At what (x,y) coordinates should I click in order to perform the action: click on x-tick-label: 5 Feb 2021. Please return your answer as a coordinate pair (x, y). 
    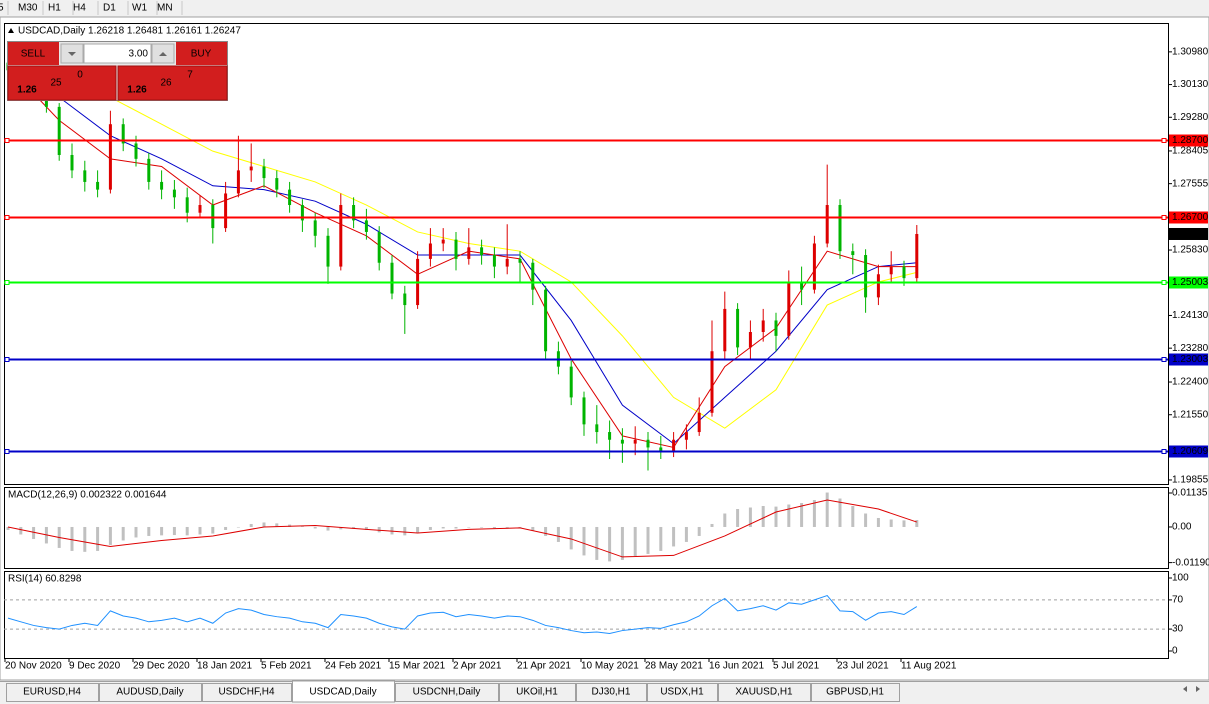
    Looking at the image, I should click on (286, 666).